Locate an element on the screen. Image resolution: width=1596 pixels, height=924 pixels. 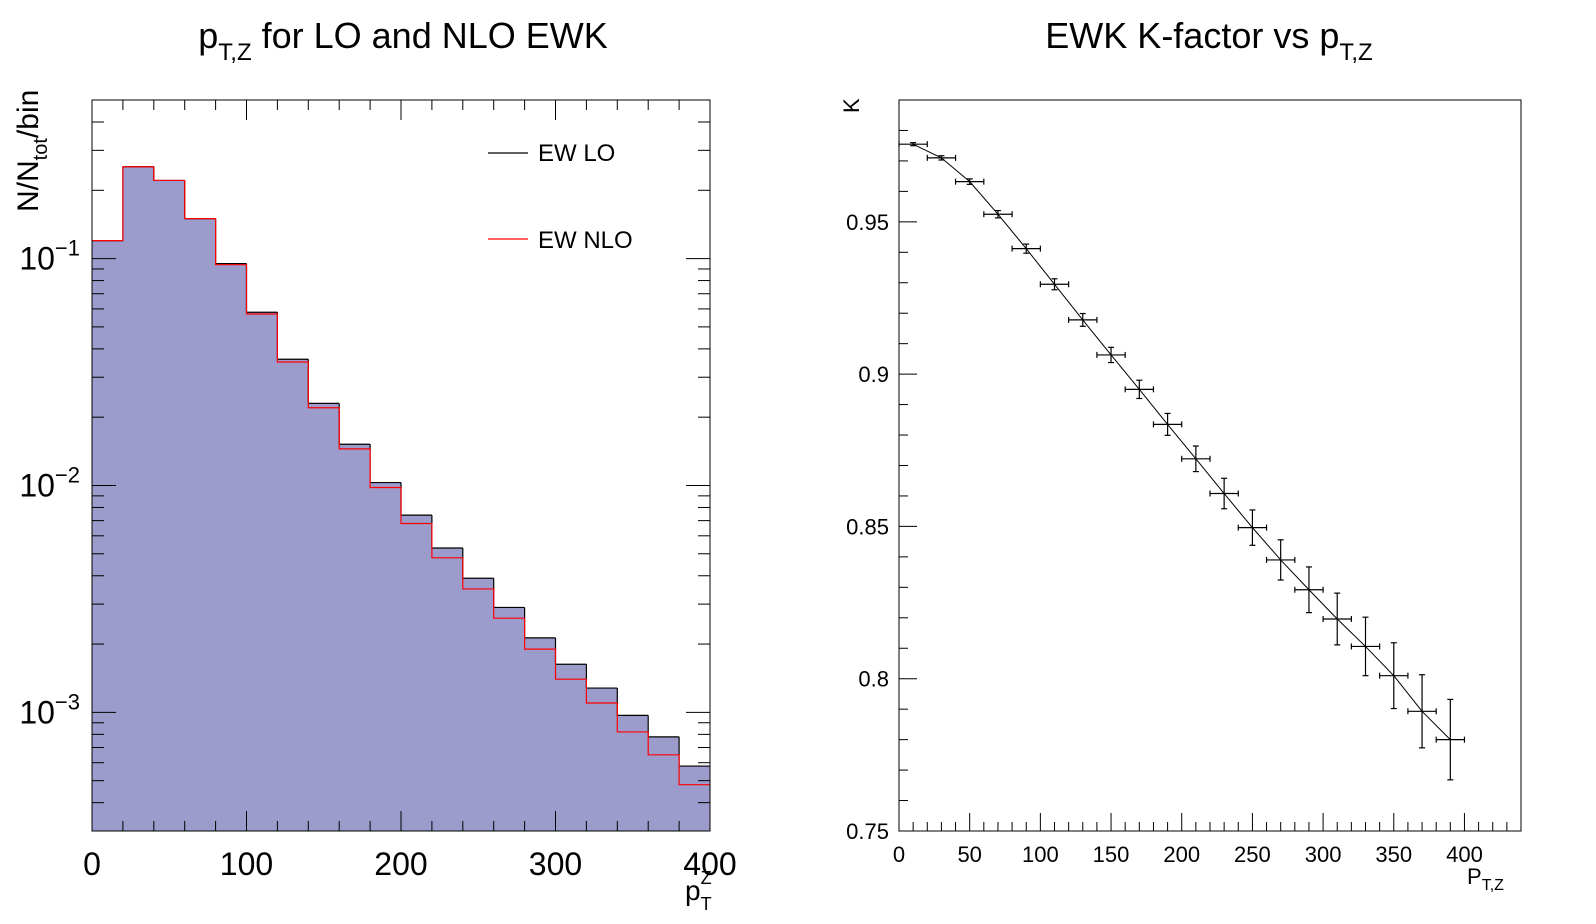
left-title-main: p is located at coordinates (208, 35).